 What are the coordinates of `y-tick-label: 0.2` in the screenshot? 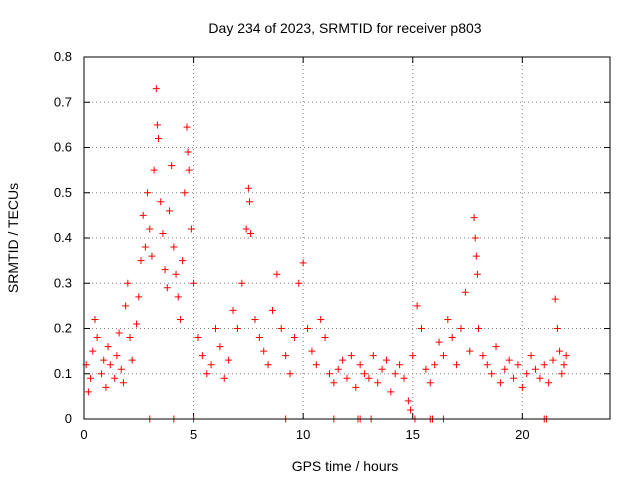 It's located at (63, 328).